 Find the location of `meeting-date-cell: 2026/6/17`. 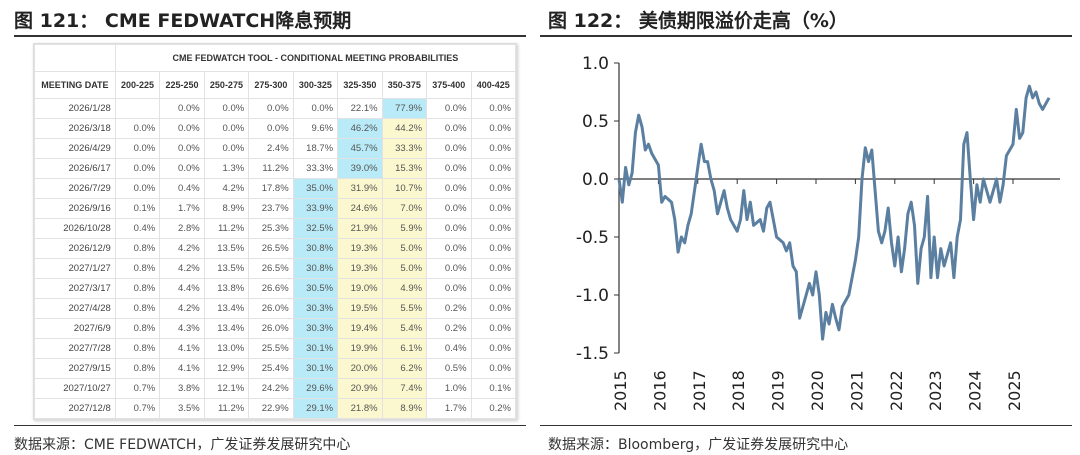

meeting-date-cell: 2026/6/17 is located at coordinates (75, 168).